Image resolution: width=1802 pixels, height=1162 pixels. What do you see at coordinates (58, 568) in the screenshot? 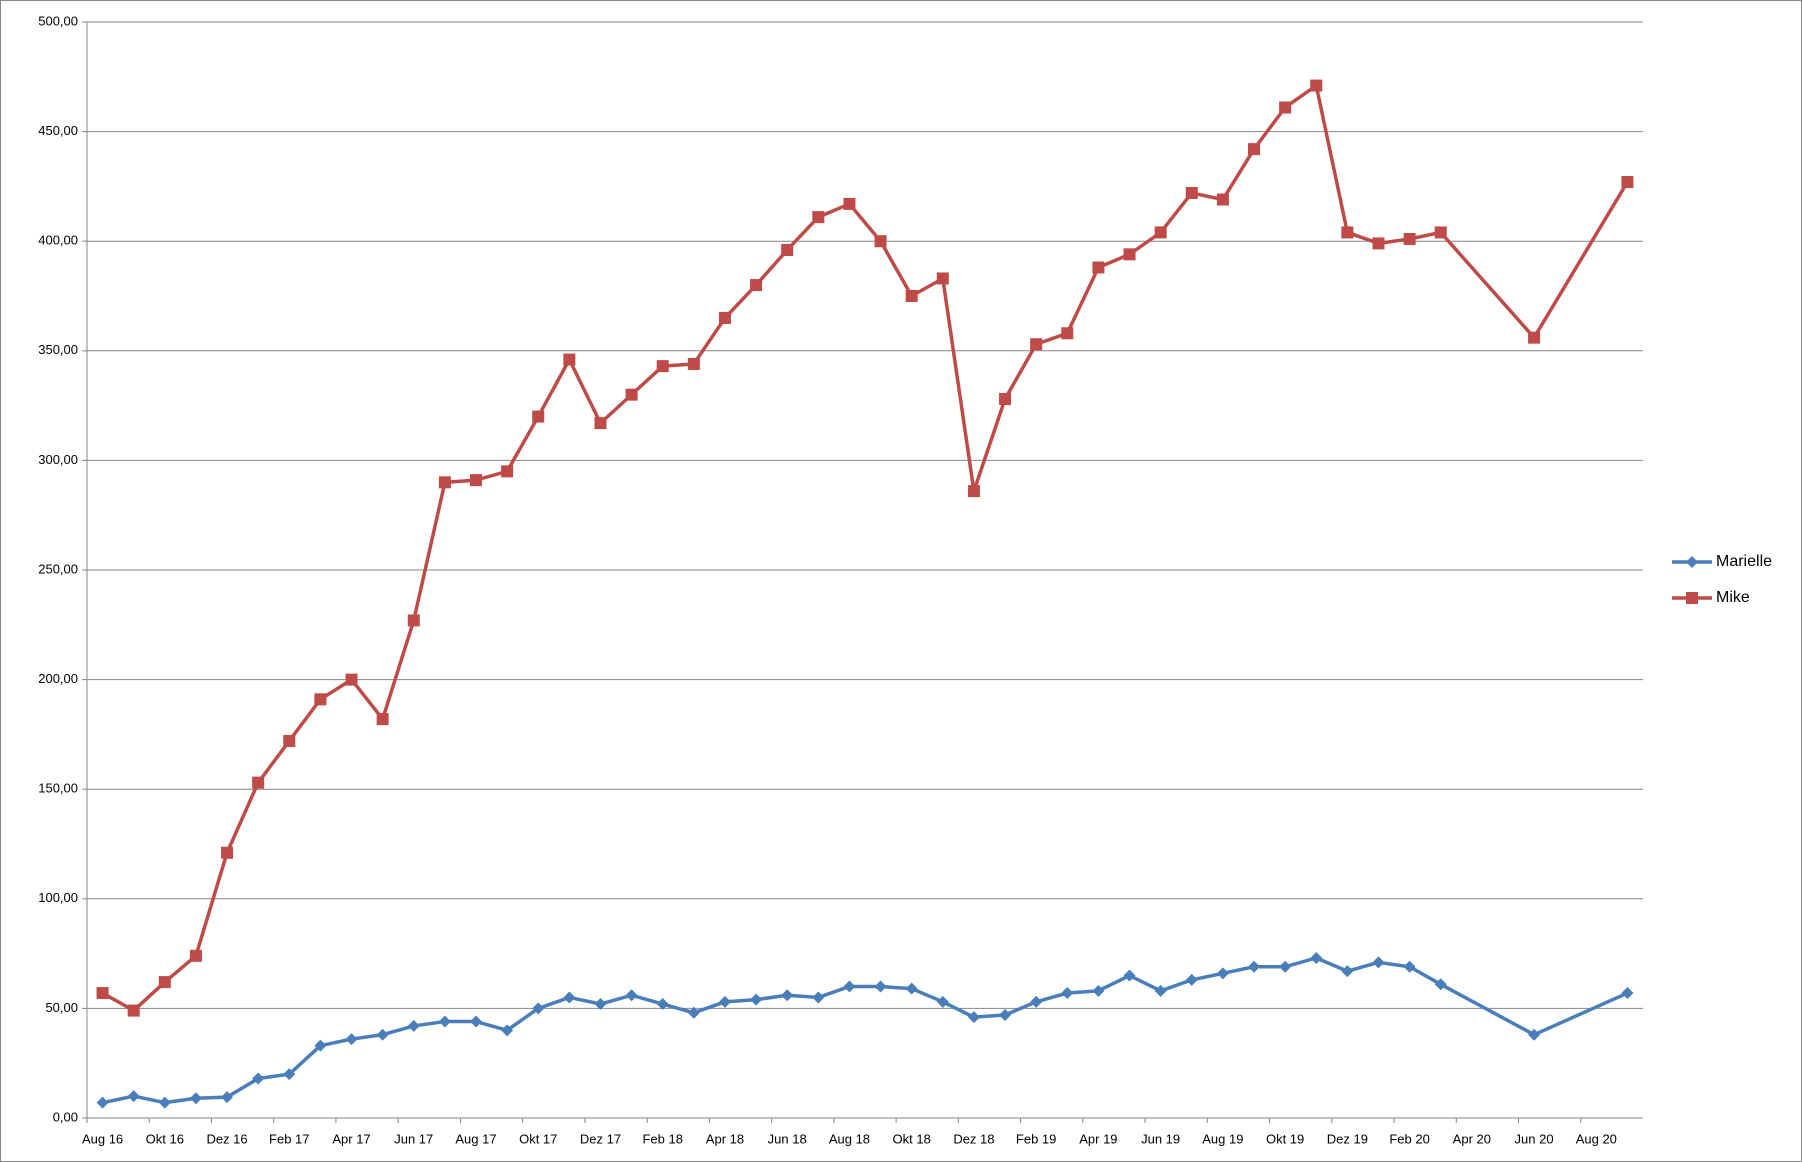
I see `y-tick-label: 250,00` at bounding box center [58, 568].